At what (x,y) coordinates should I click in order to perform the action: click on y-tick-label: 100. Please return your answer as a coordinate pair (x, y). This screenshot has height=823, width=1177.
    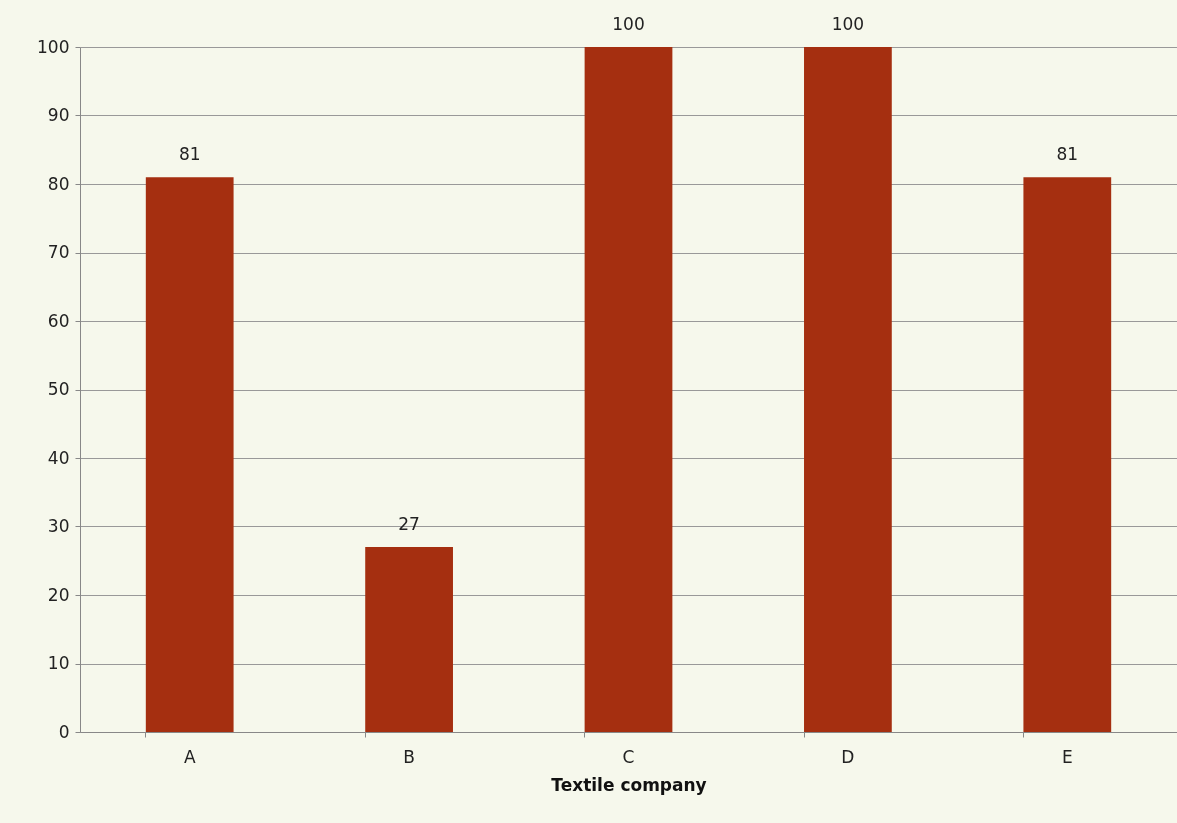
    Looking at the image, I should click on (53, 46).